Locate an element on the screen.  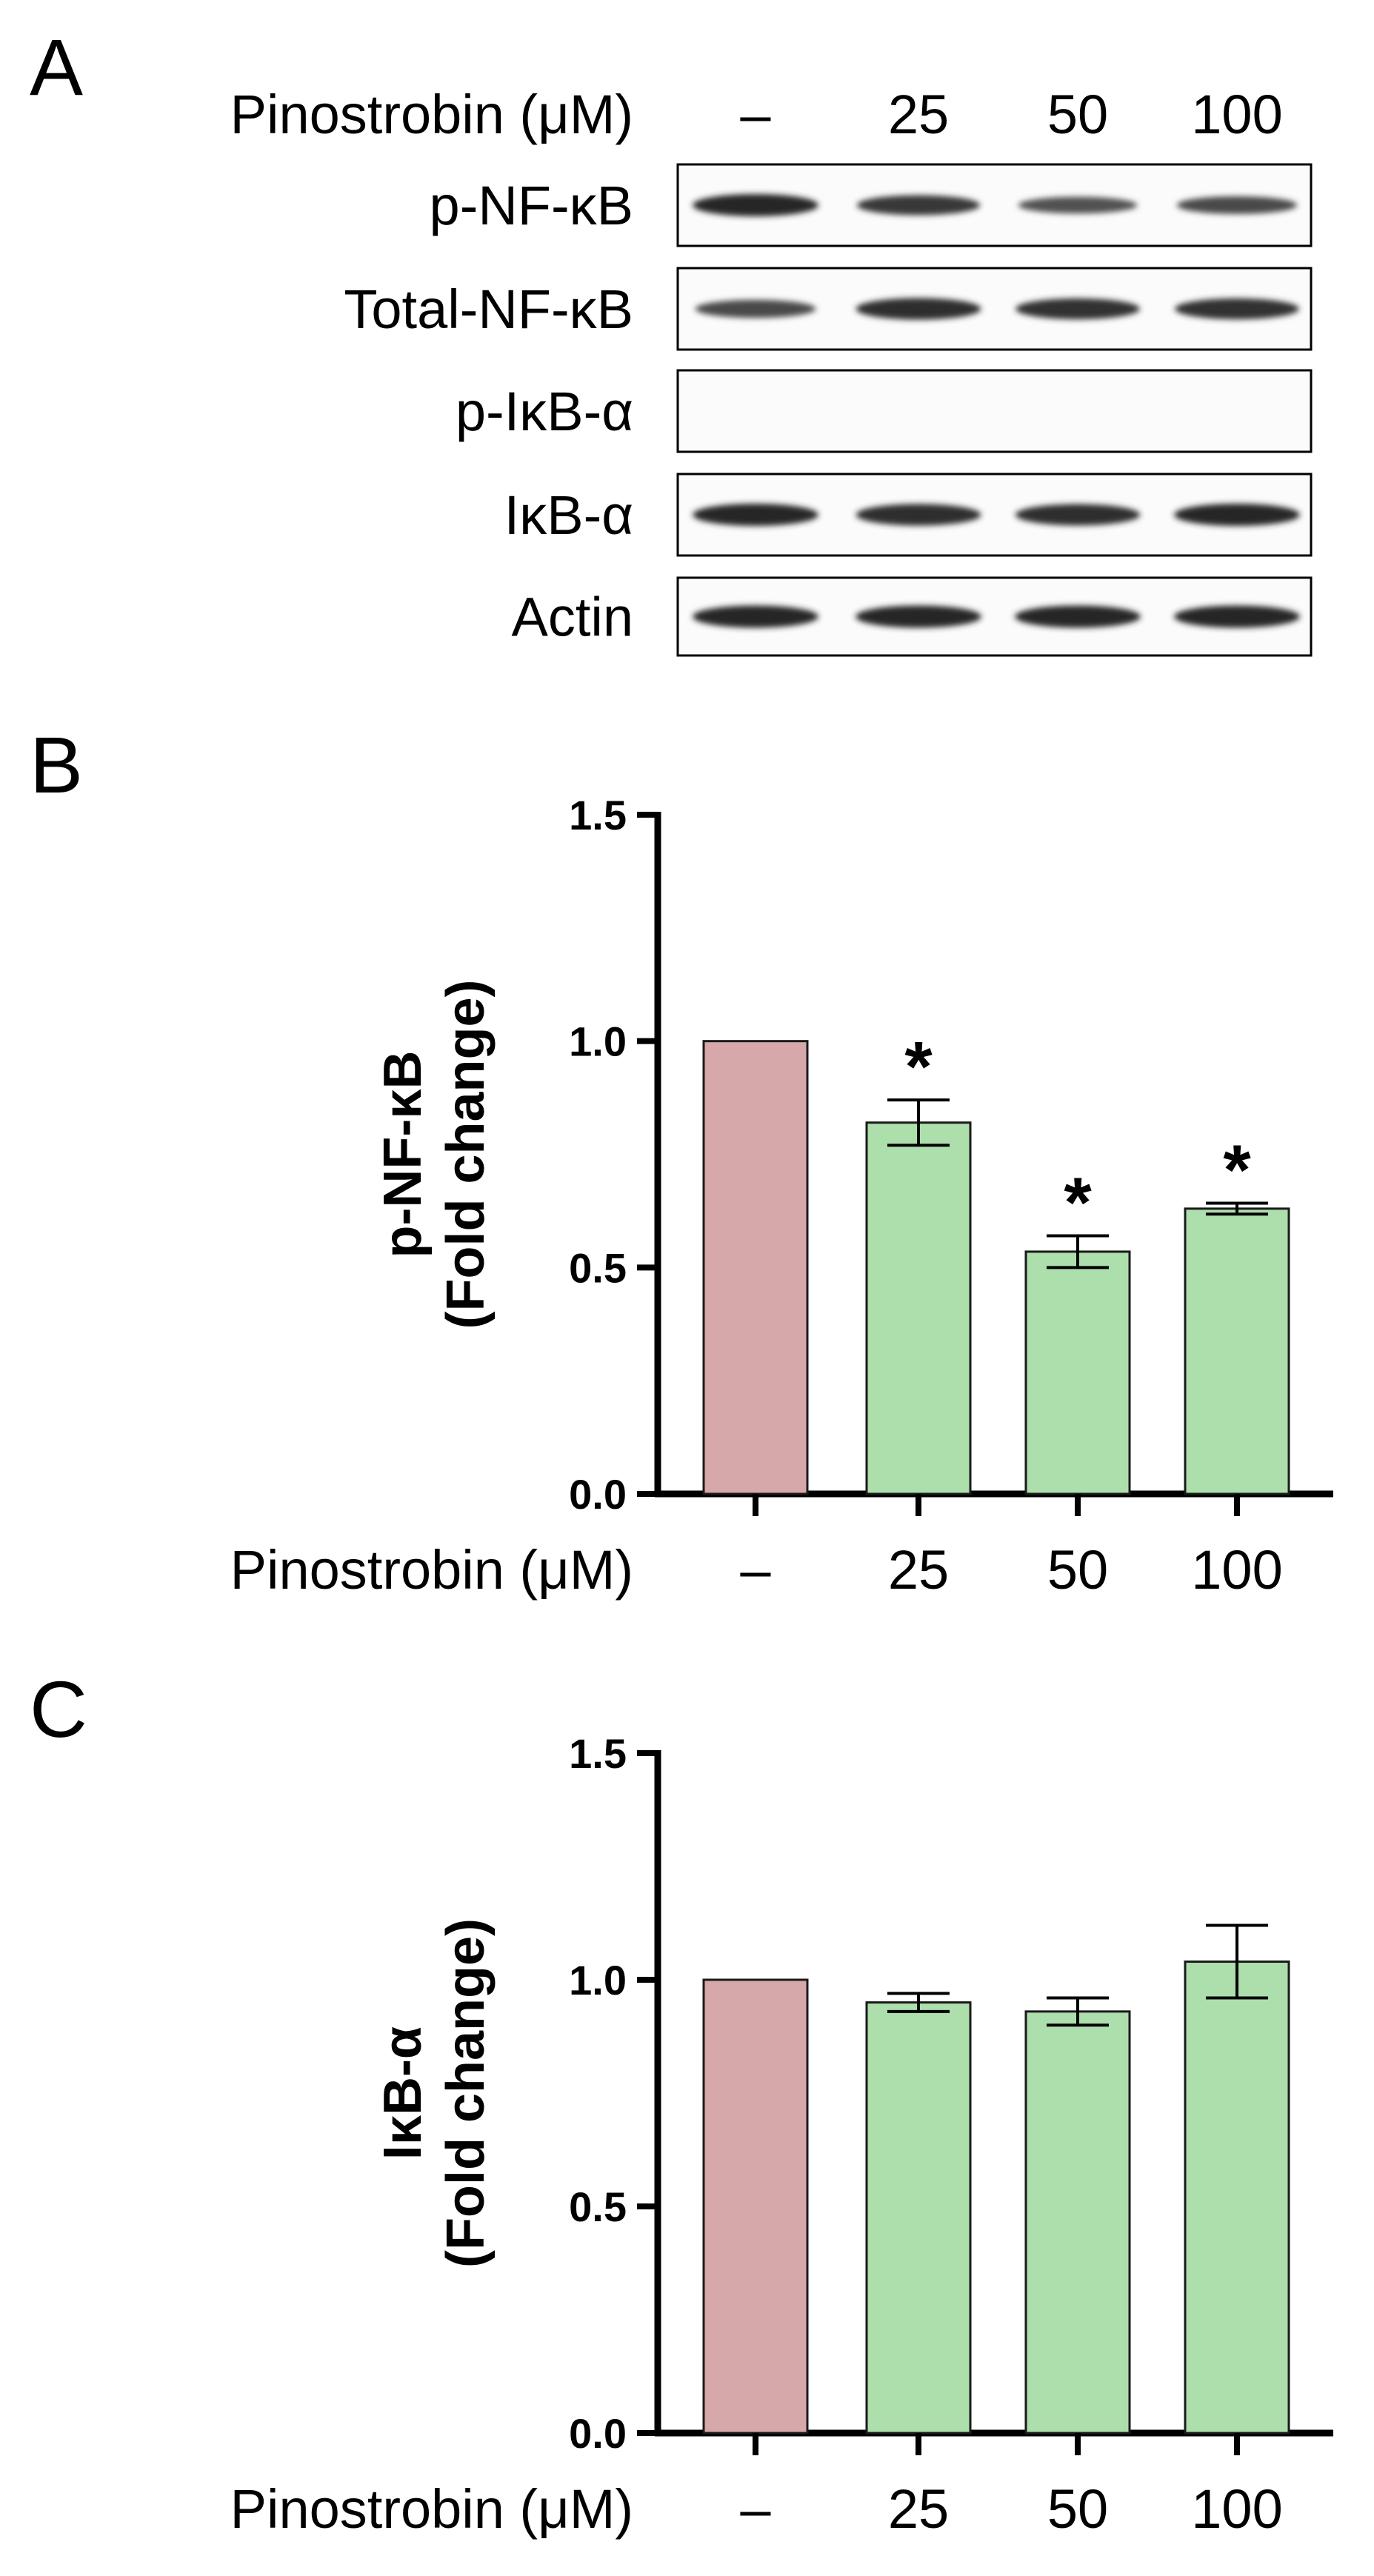
blot-row: Actin is located at coordinates (912, 616).